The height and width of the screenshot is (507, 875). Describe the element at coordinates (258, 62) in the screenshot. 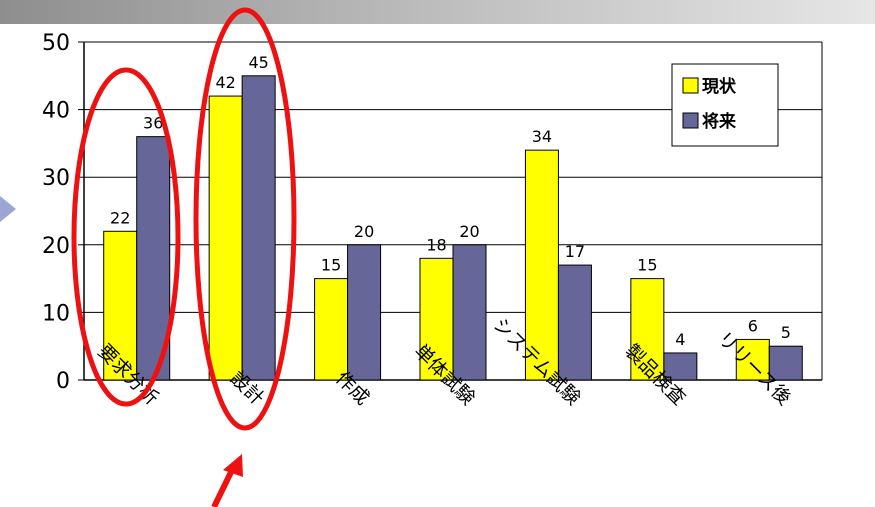

I see `data-label: 45` at that location.